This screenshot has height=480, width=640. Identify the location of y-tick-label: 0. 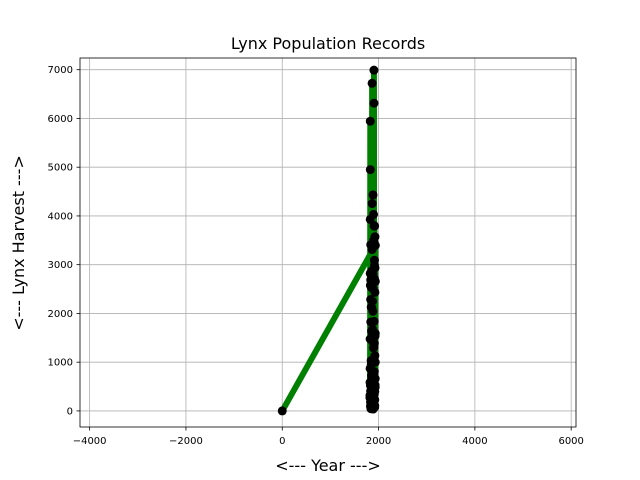
(70, 411).